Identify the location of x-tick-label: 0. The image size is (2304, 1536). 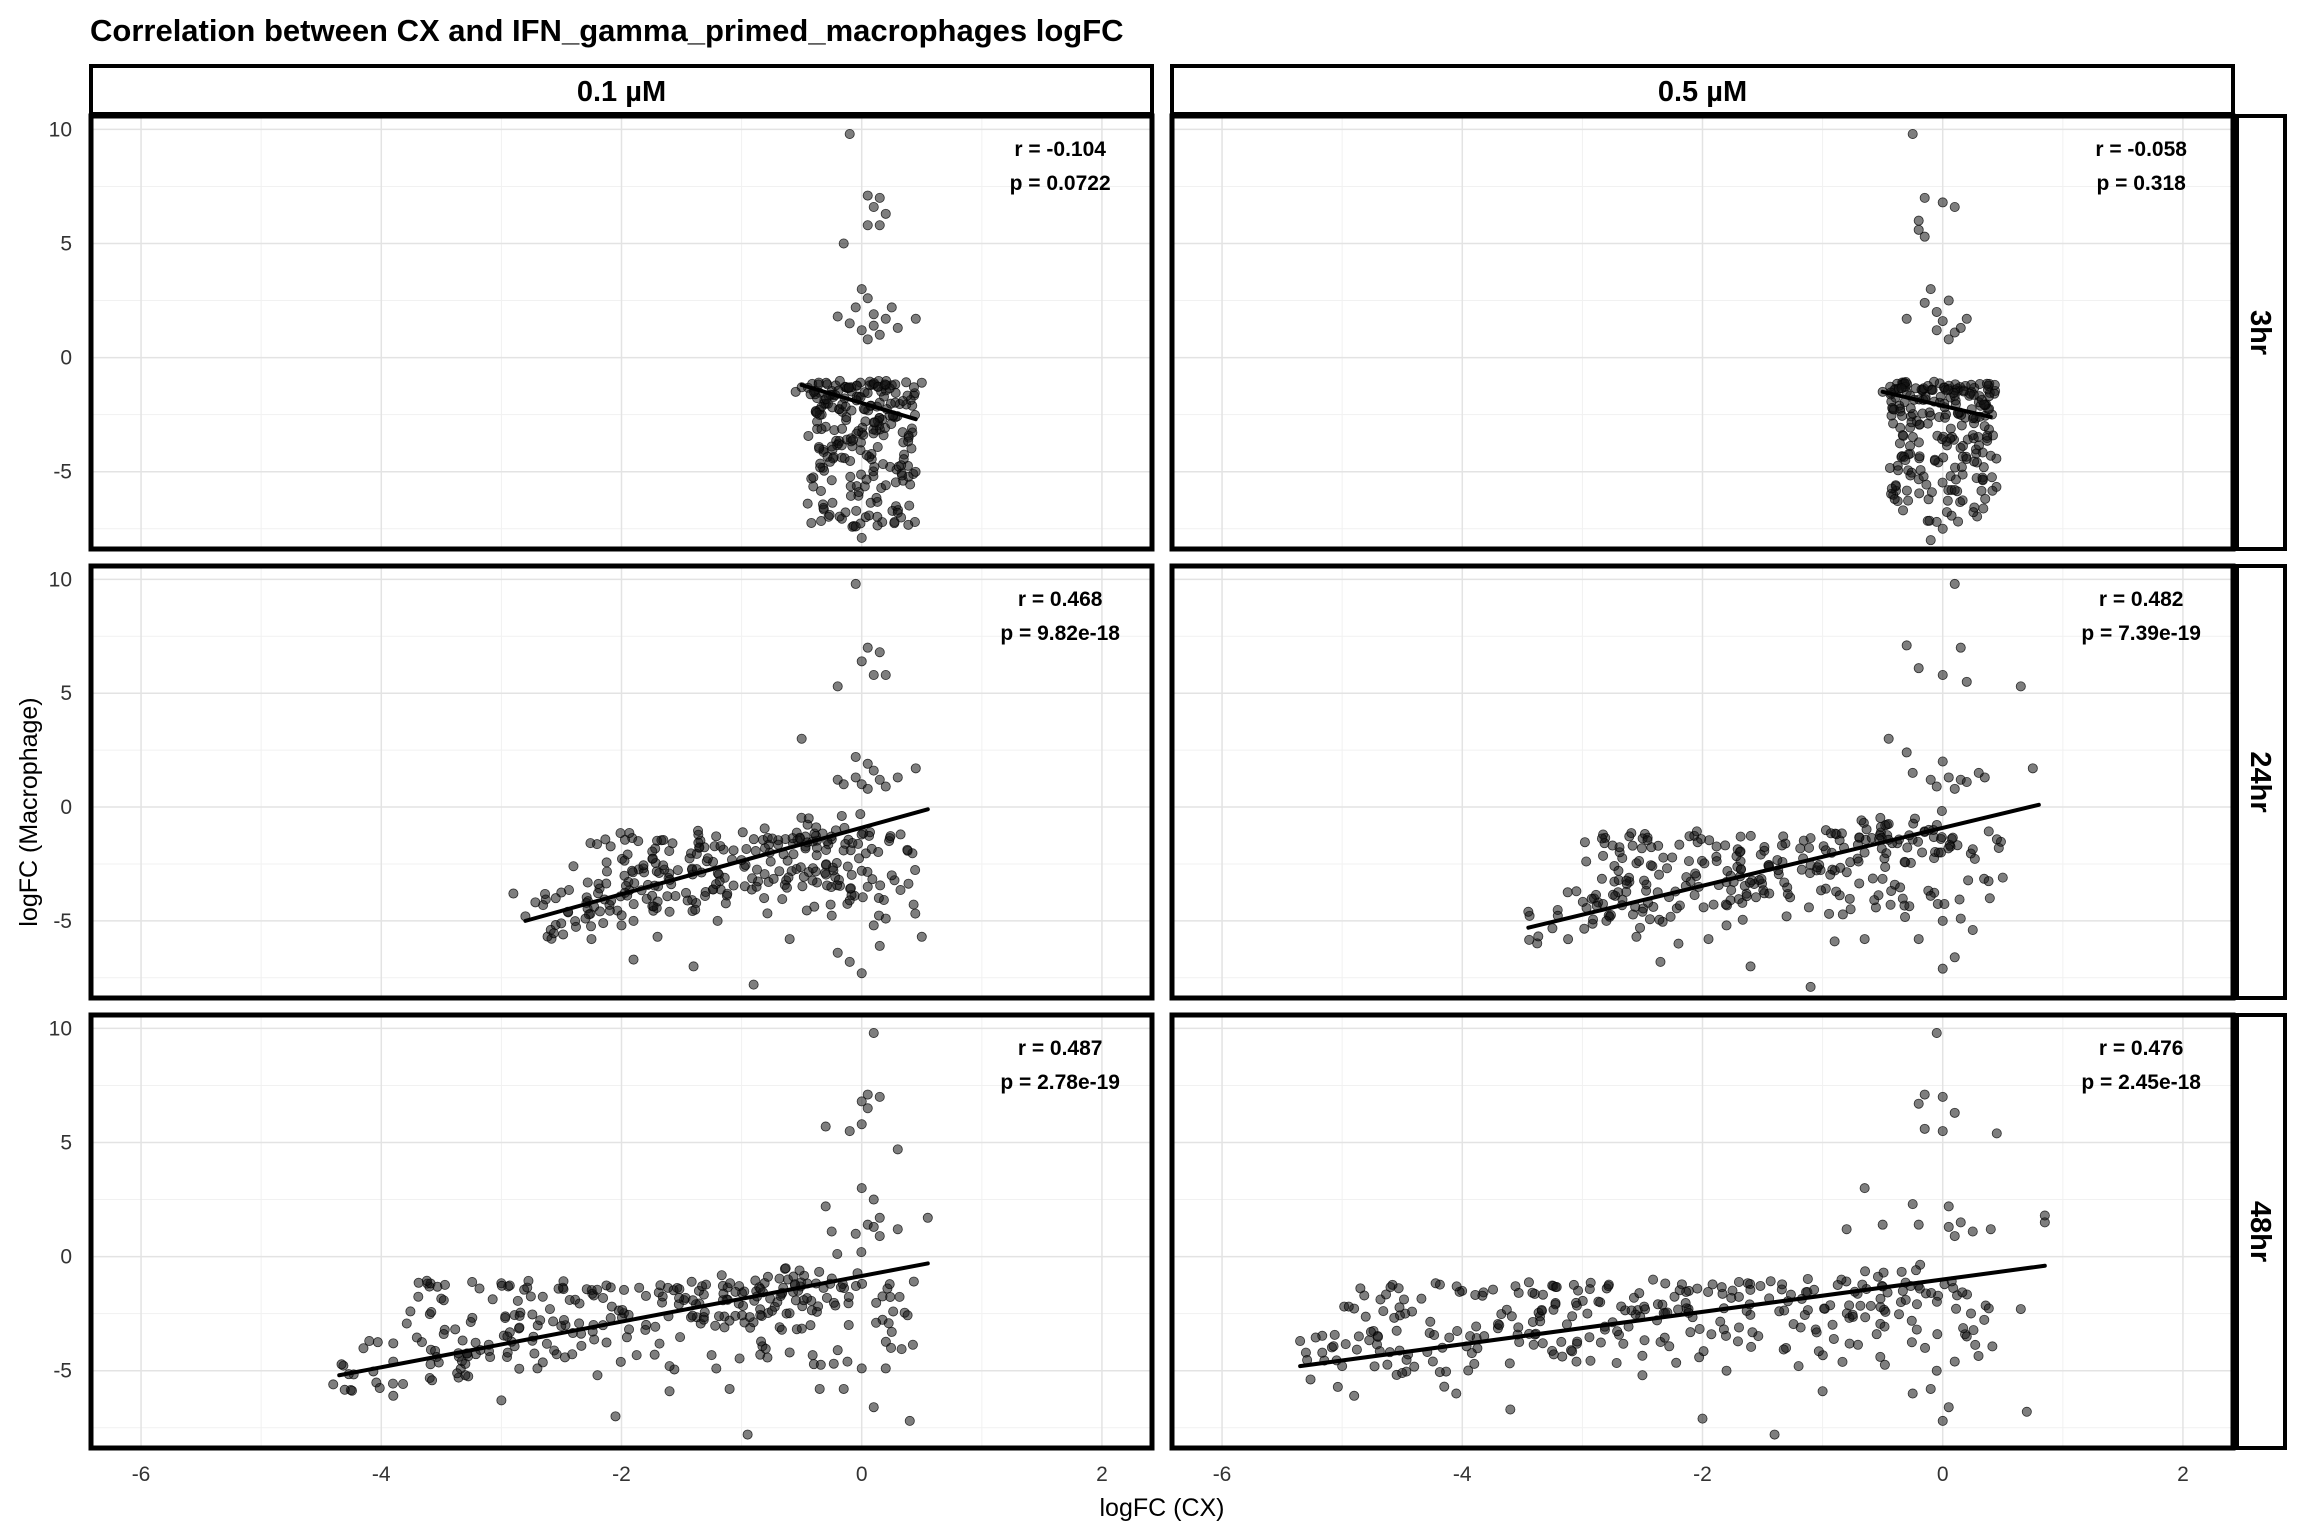
(1943, 1474).